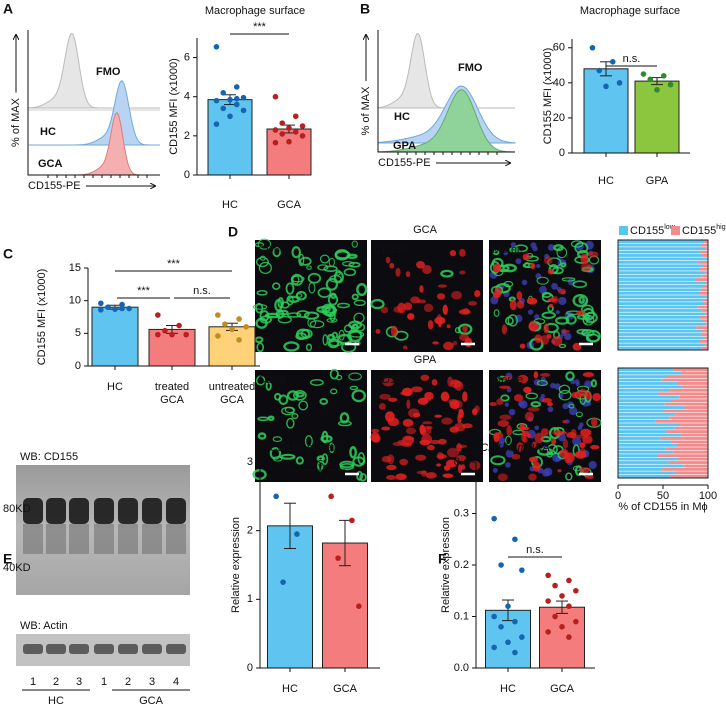 The image size is (726, 723). Describe the element at coordinates (152, 682) in the screenshot. I see `lane-label: 3` at that location.